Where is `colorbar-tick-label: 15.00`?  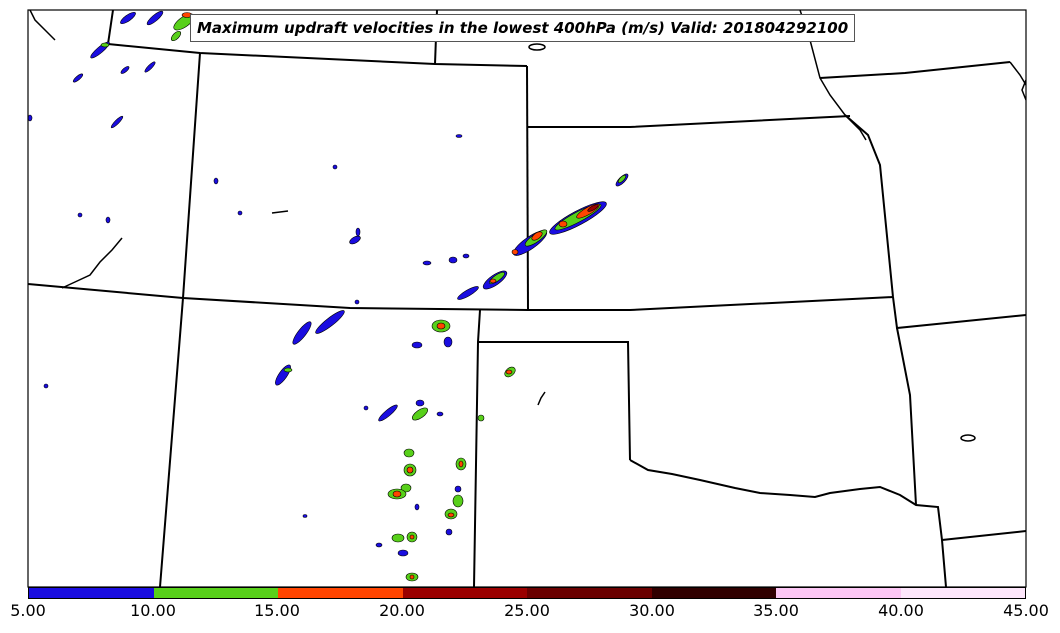
colorbar-tick-label: 15.00 is located at coordinates (277, 610).